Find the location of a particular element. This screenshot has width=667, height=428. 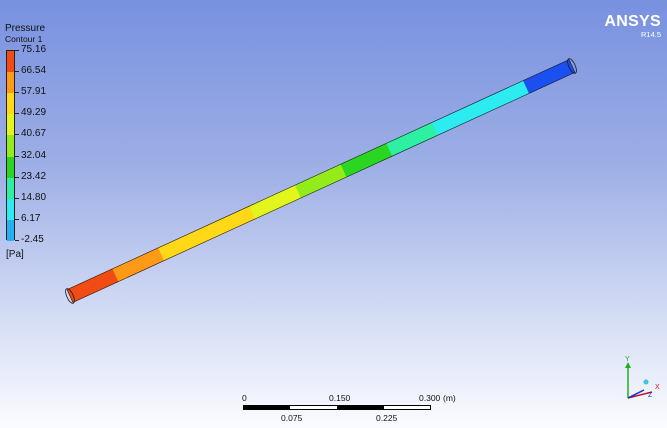

legend-value-label: -2.45 is located at coordinates (32, 239).